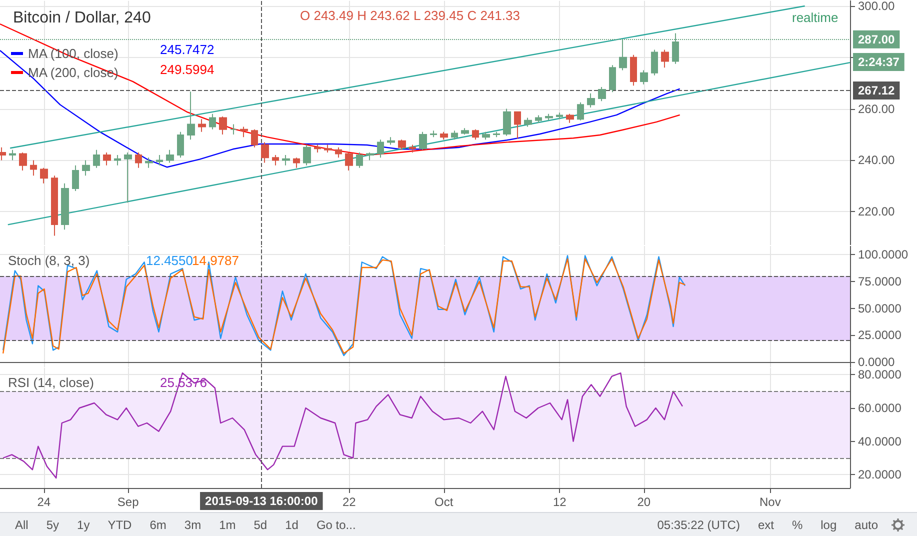  I want to click on y-tick-label: 260.00, so click(877, 109).